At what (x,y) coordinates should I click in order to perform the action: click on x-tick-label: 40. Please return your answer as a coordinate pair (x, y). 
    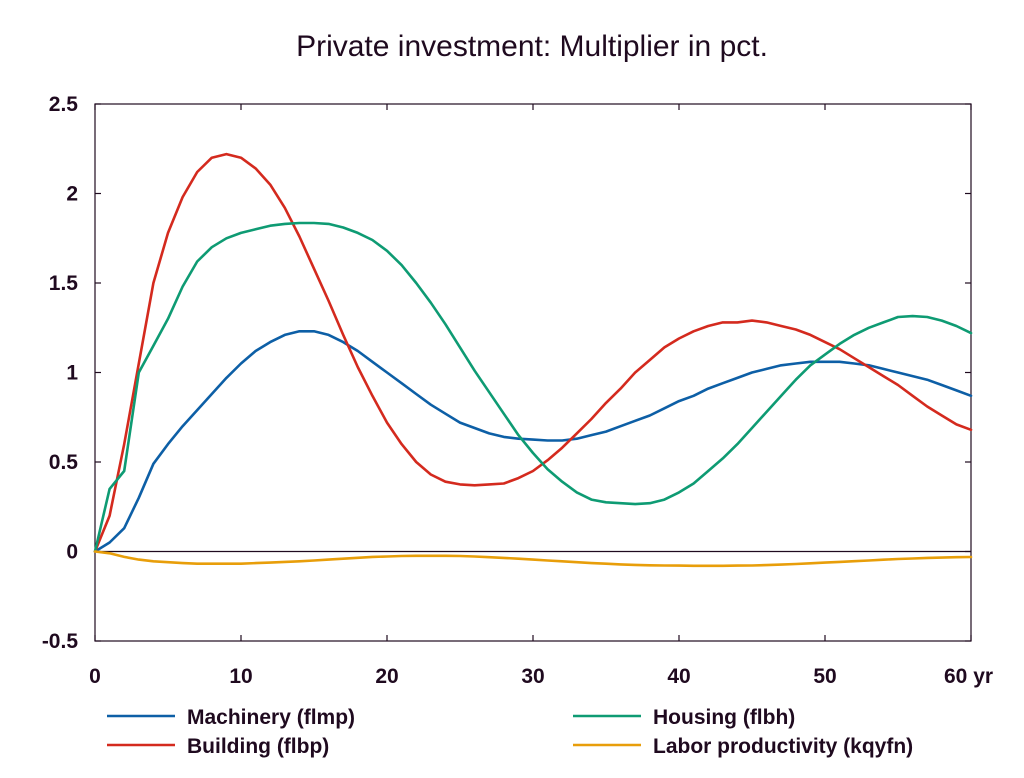
    Looking at the image, I should click on (678, 676).